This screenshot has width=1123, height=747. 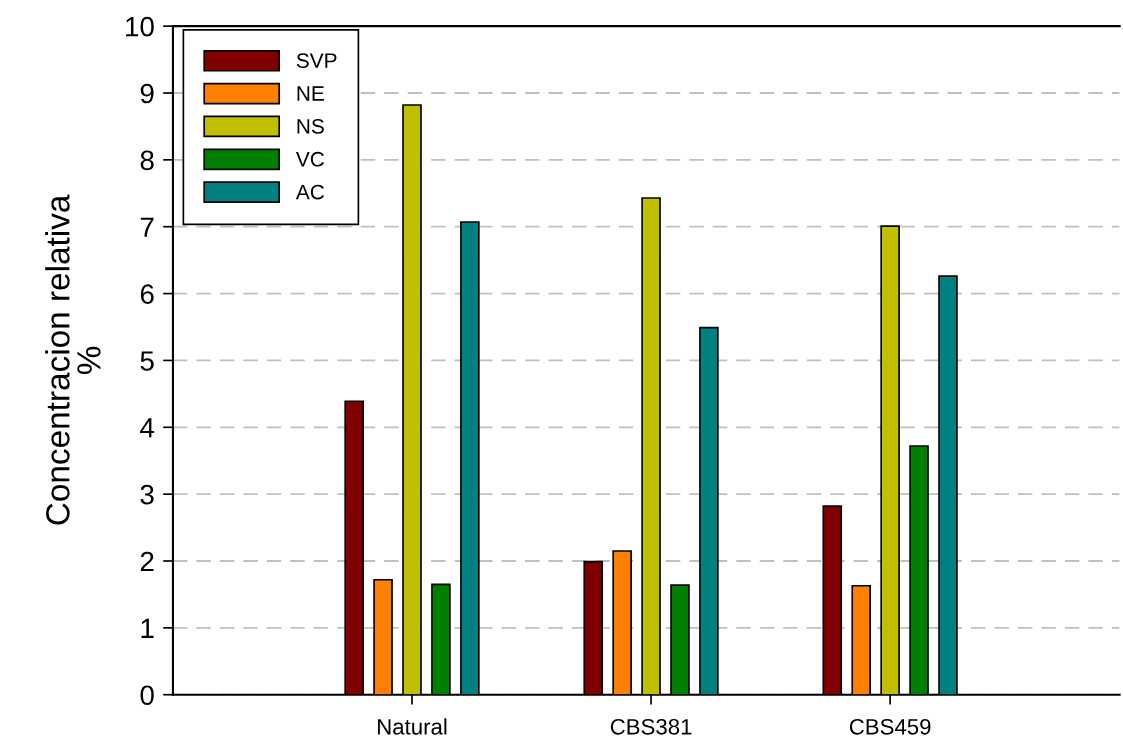 What do you see at coordinates (310, 192) in the screenshot?
I see `legend-label: AC` at bounding box center [310, 192].